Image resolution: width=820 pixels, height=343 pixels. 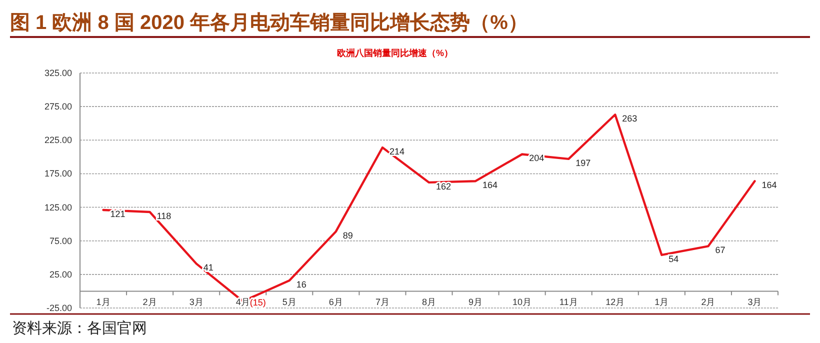 What do you see at coordinates (58, 173) in the screenshot?
I see `y-tick-label: 175.00` at bounding box center [58, 173].